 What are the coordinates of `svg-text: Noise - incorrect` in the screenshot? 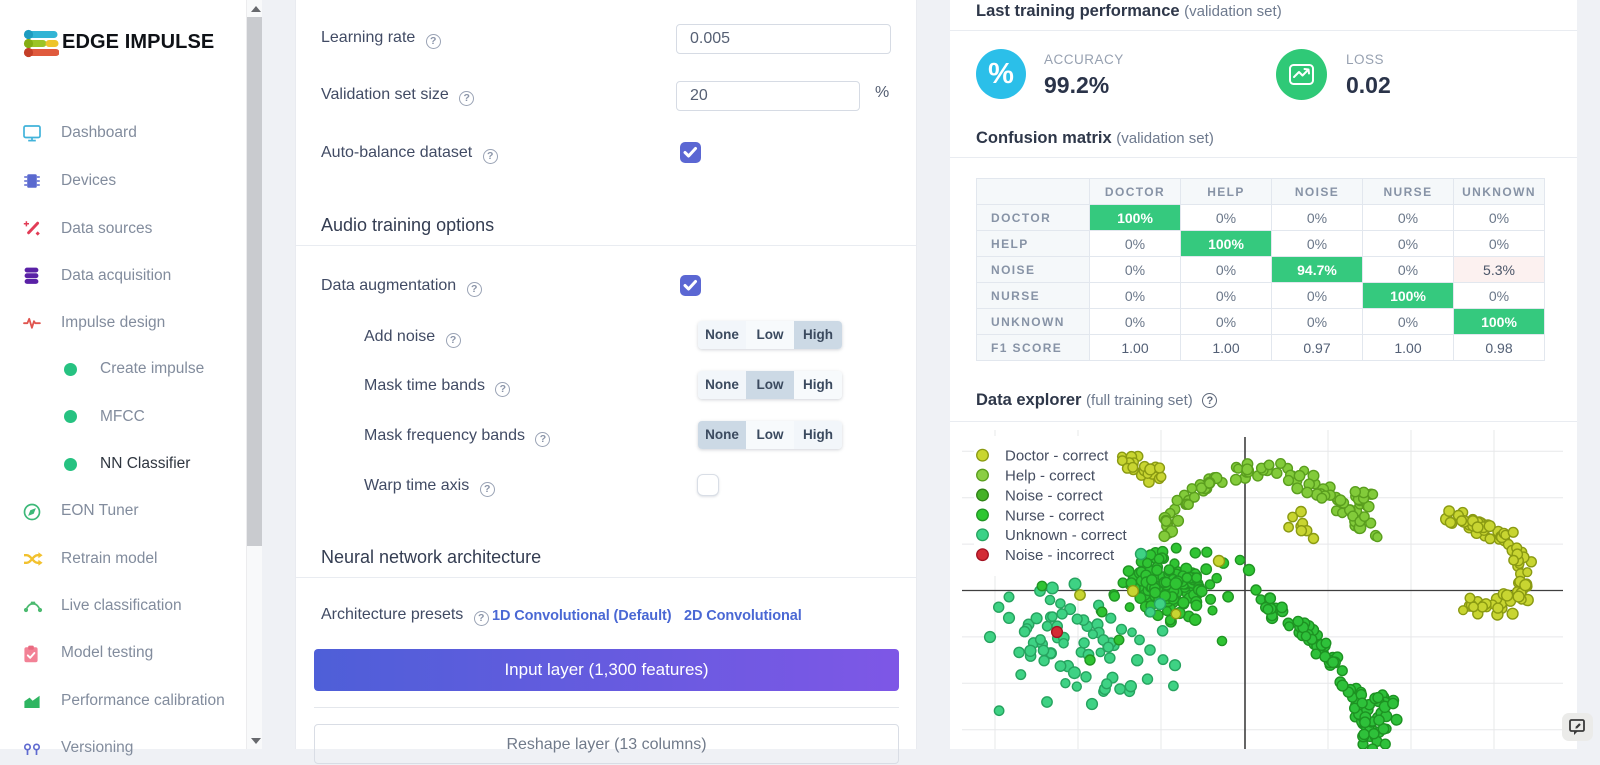 It's located at (1060, 555).